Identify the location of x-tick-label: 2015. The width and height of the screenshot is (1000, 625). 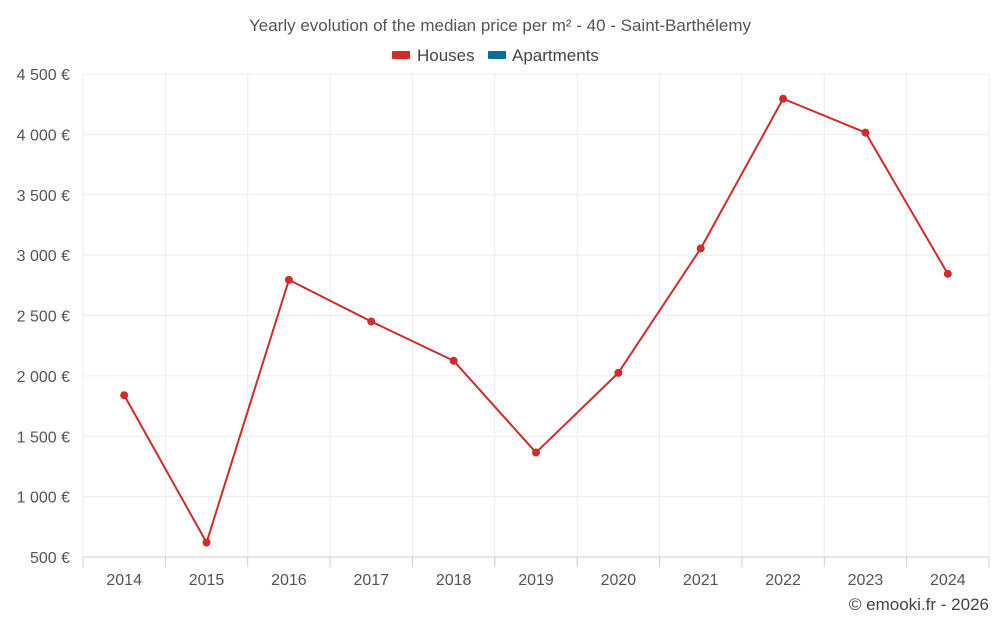
(207, 580).